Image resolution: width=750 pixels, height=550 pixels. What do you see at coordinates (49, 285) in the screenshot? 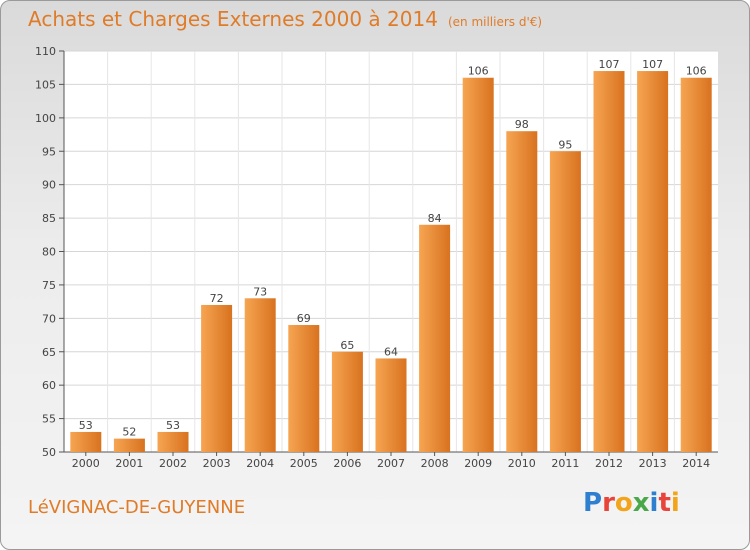
I see `y-tick-label: 75` at bounding box center [49, 285].